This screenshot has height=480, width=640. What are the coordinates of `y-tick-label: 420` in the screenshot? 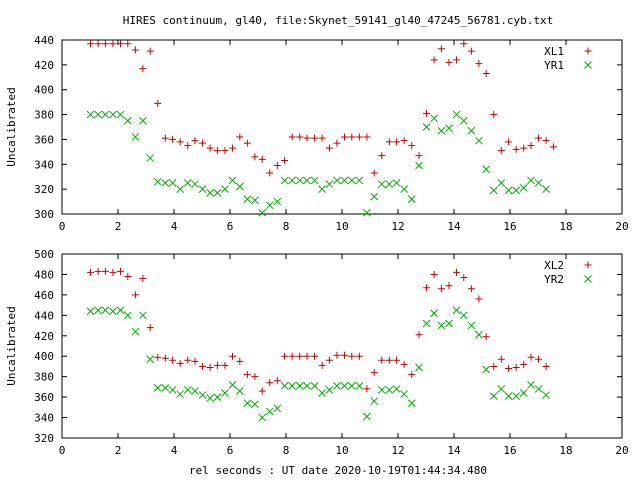 It's located at (44, 65).